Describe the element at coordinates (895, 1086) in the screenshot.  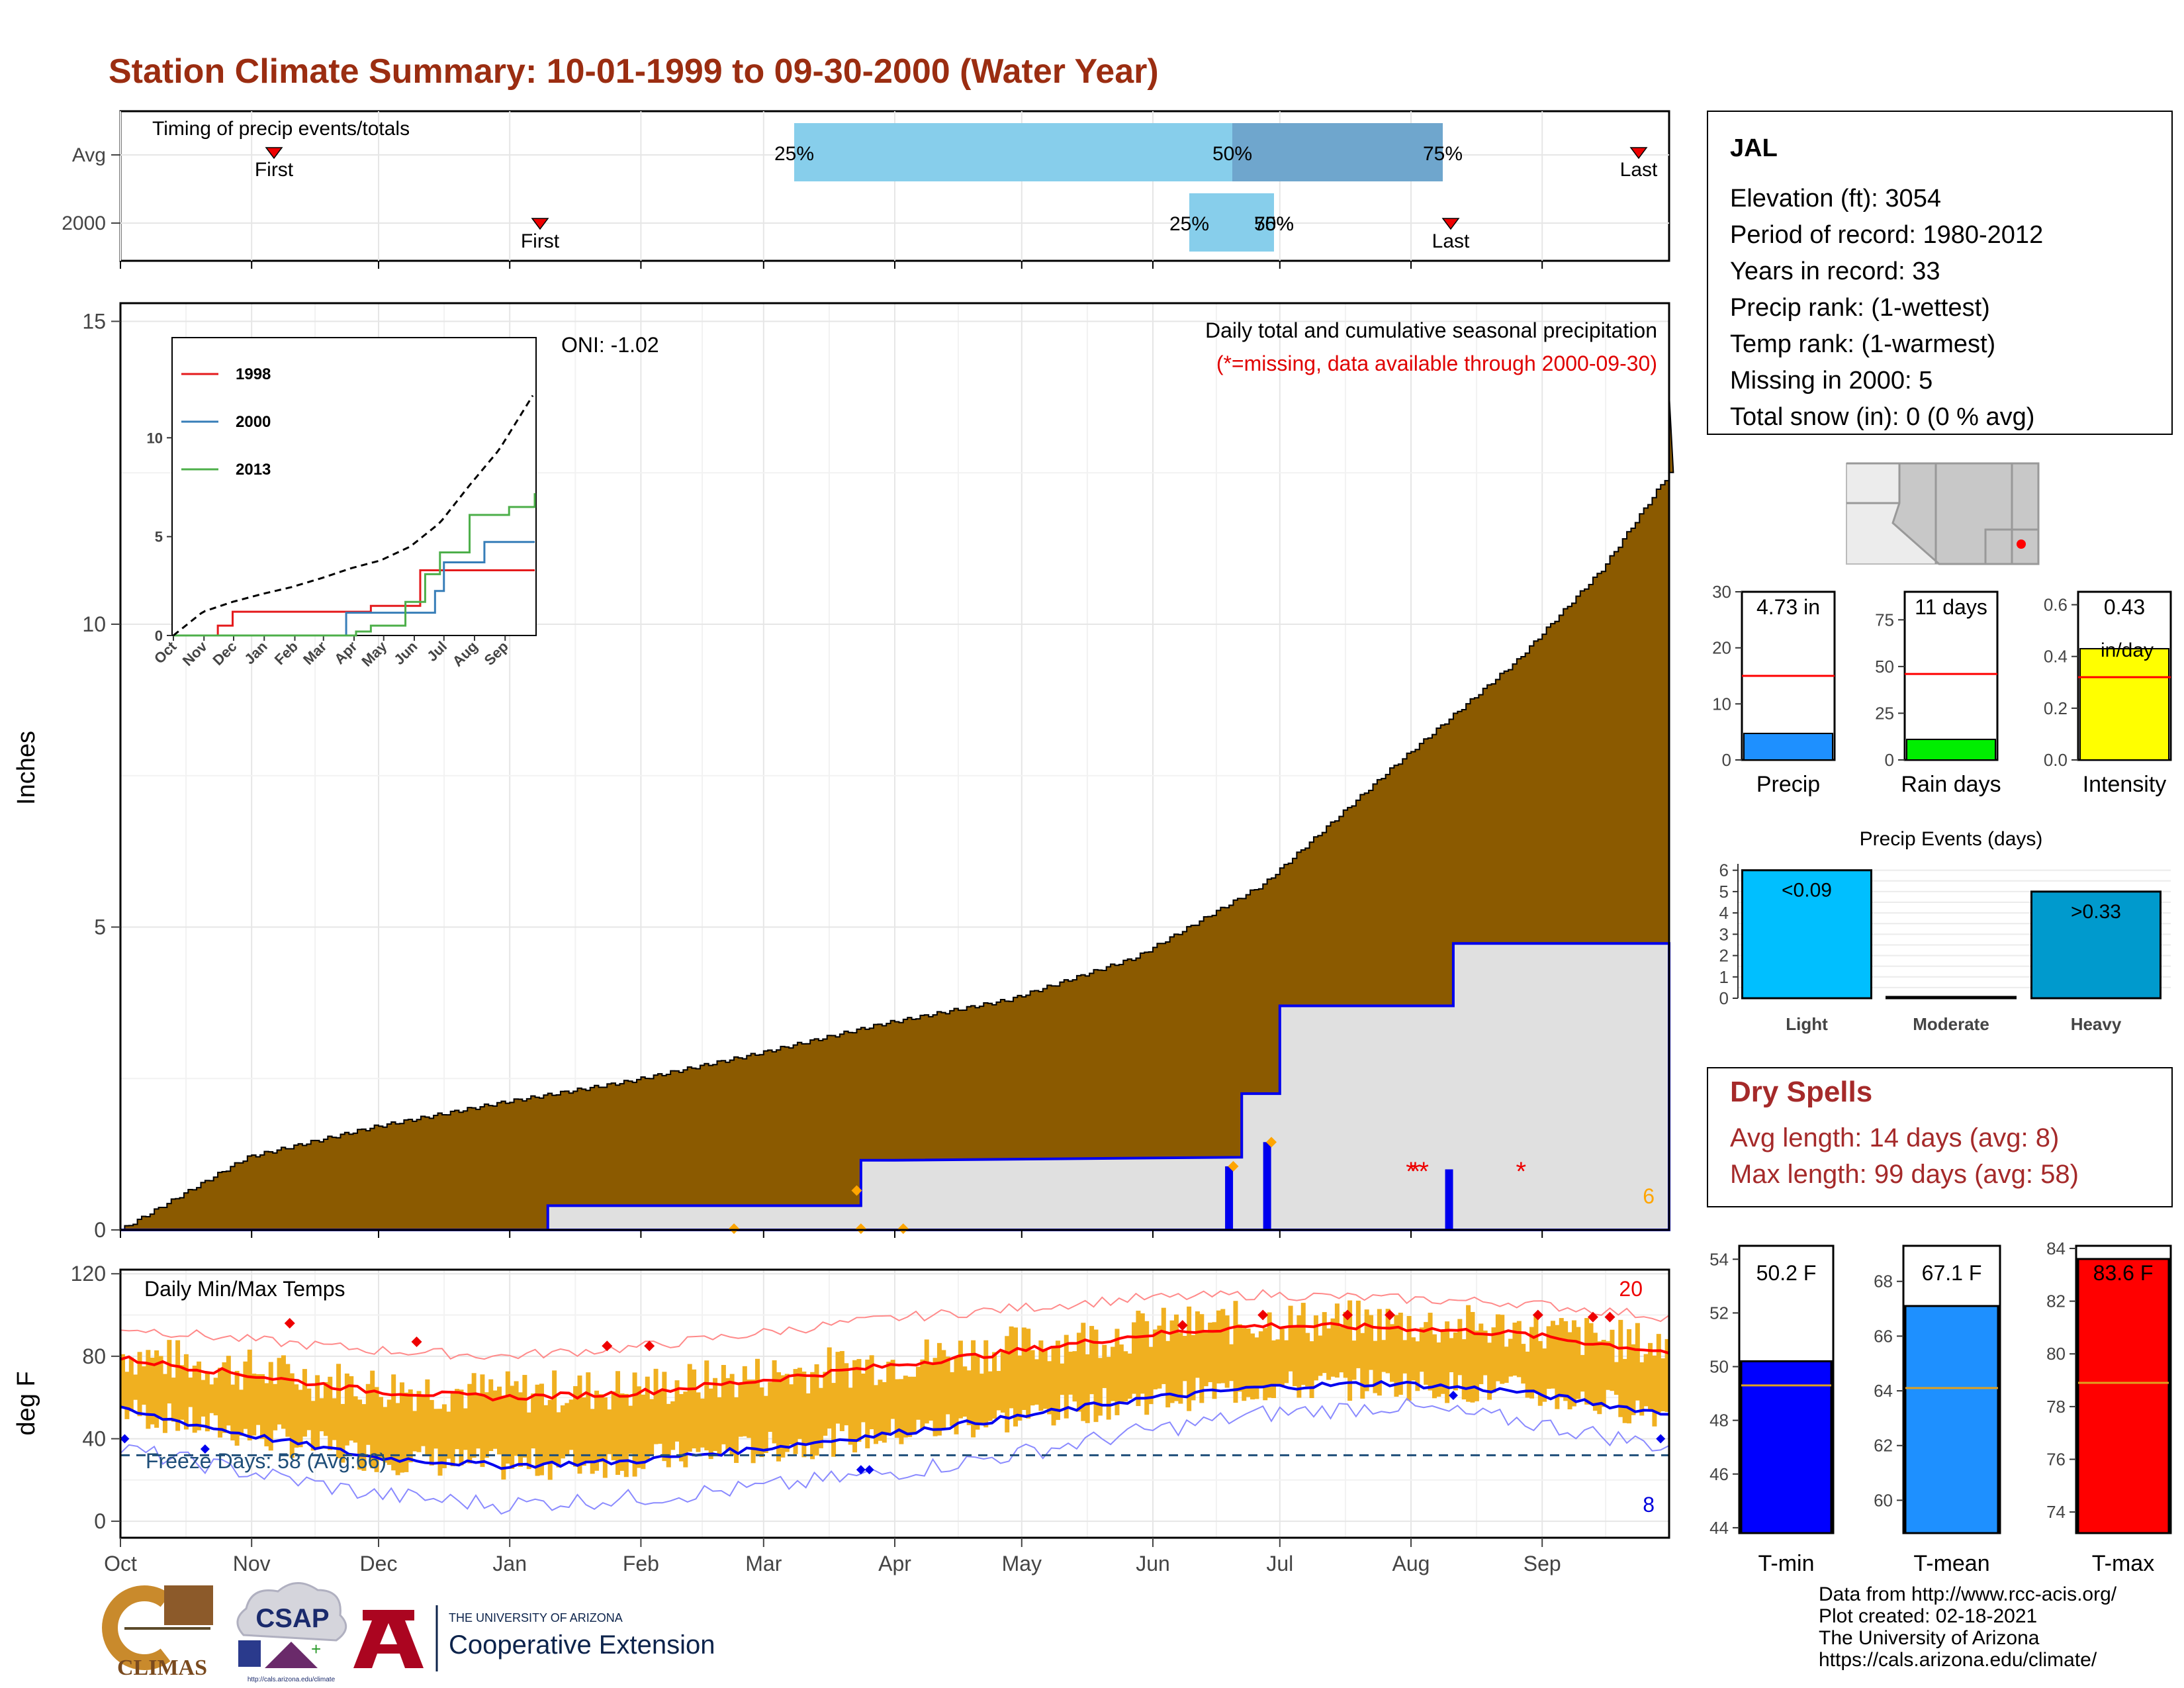
I see `cumulative-2000-area` at that location.